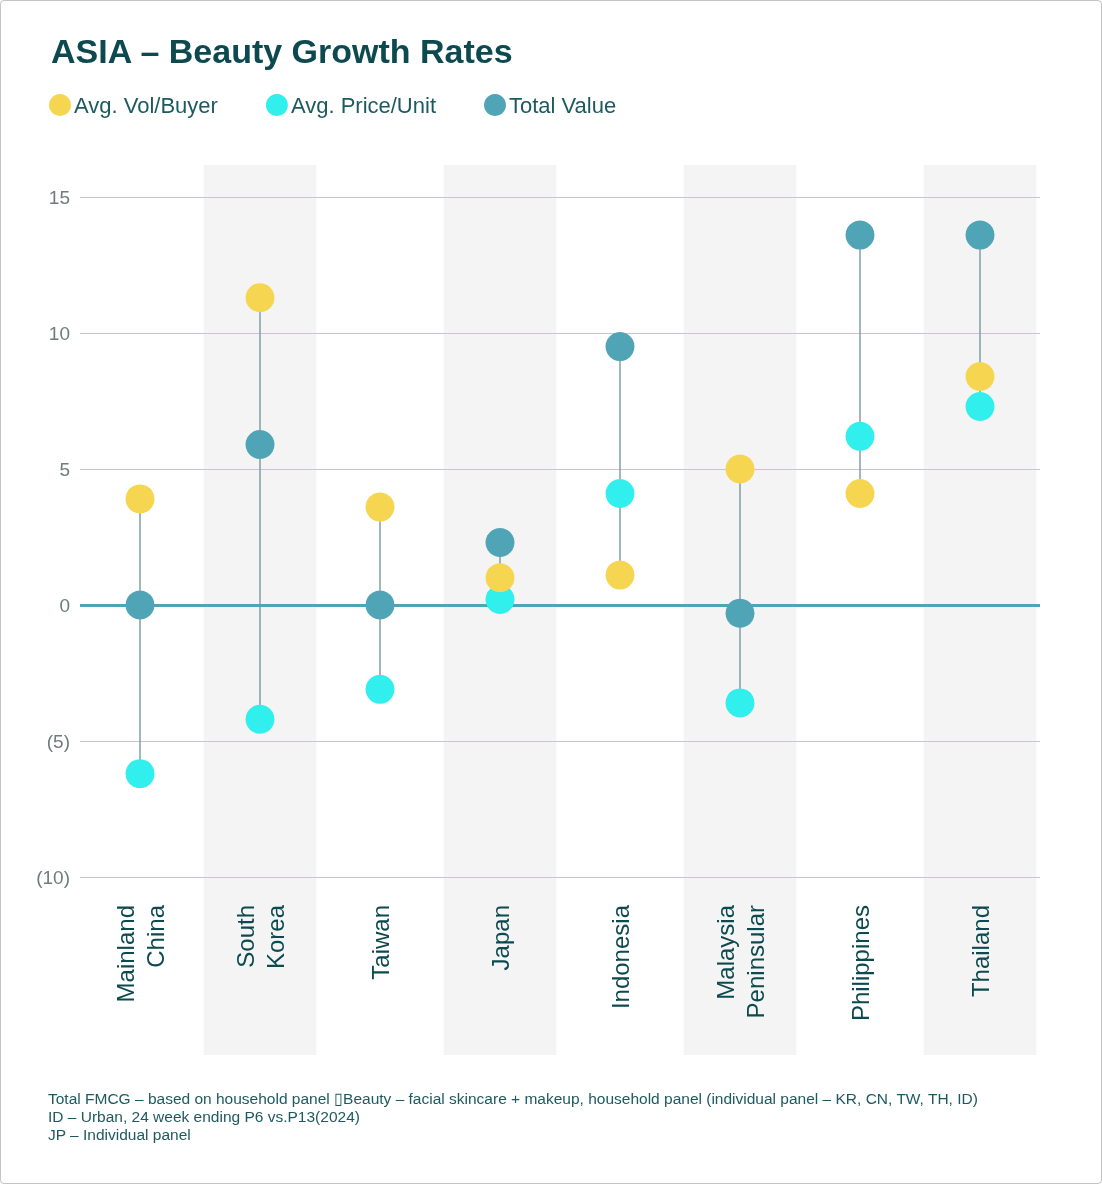  I want to click on text: Total FMCG – based on household panel ▯Beauty – facial skincare + makeup, household panel (individual panel – KR, CN, TW, TH, ID), so click(513, 1098).